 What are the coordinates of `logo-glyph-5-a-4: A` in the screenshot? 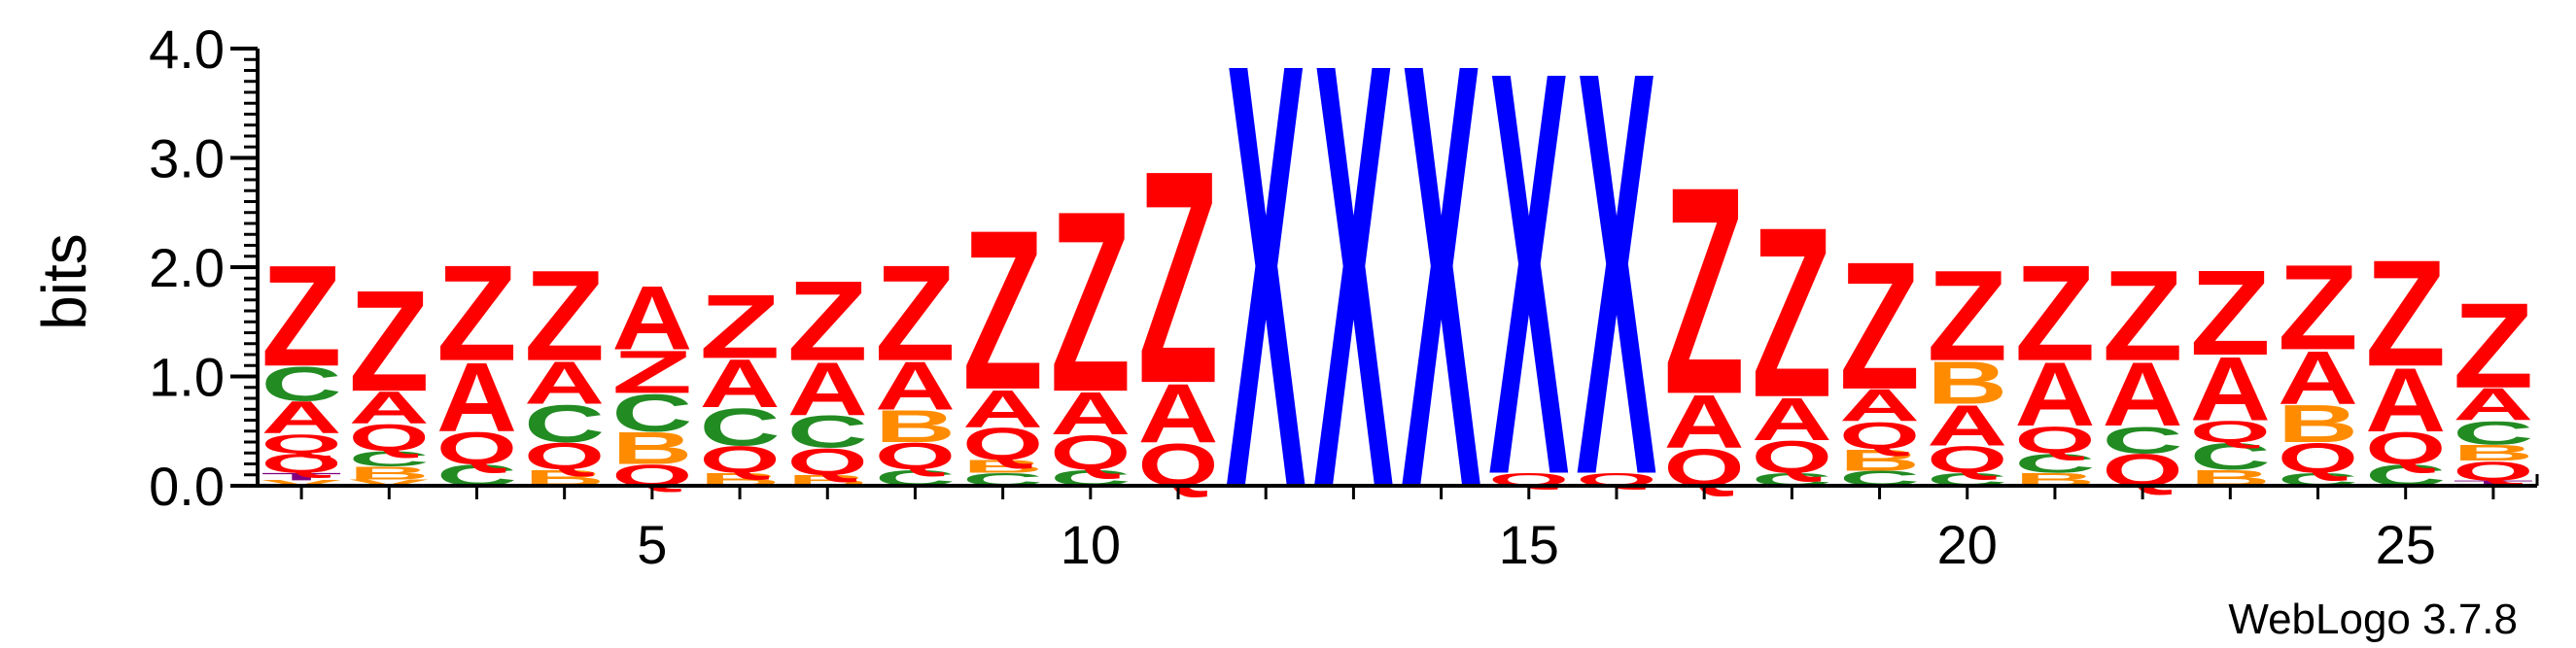 It's located at (652, 318).